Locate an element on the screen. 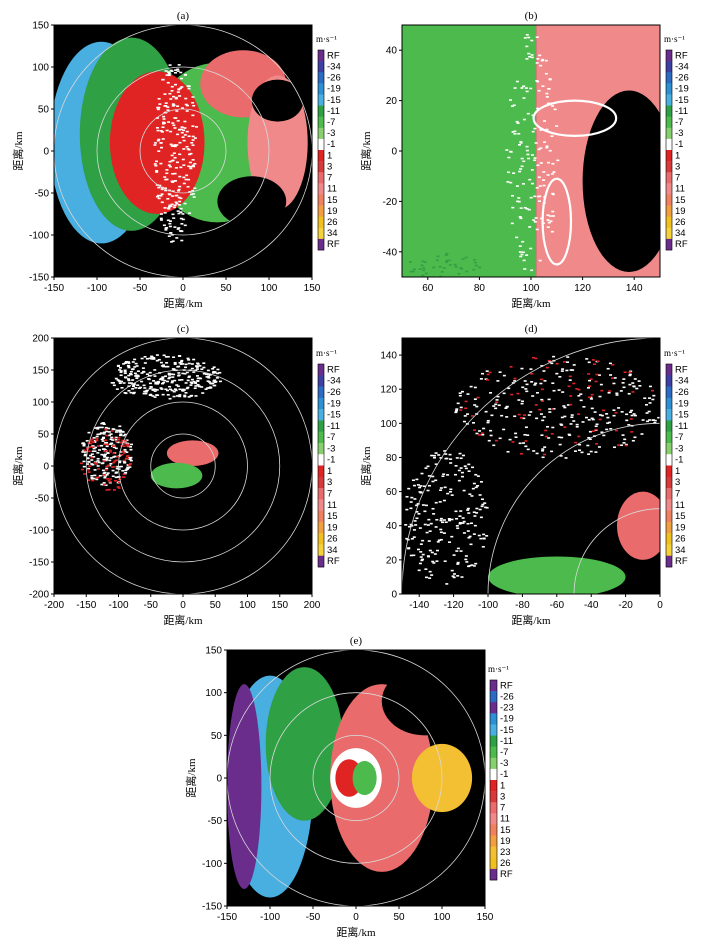  x-tick-label: 150 is located at coordinates (485, 917).